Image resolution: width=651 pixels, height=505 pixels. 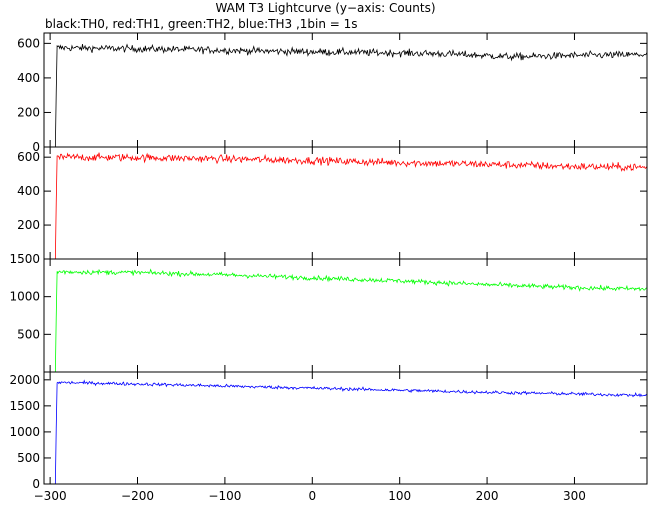 What do you see at coordinates (50, 496) in the screenshot?
I see `x-tick-label: −300` at bounding box center [50, 496].